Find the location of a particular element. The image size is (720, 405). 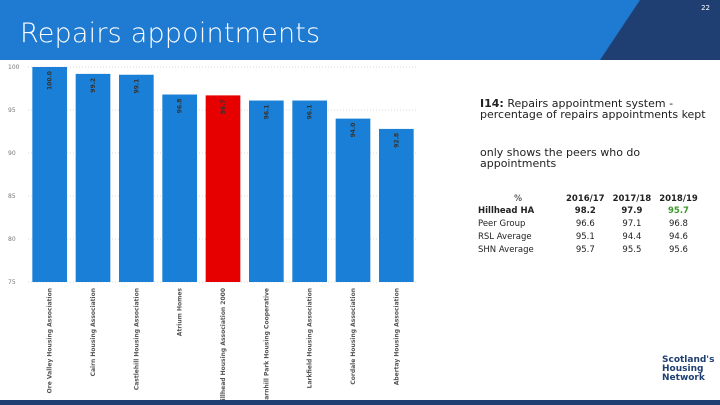

x-tick-label: Barnhill Park Housing Cooperative is located at coordinates (266, 346).